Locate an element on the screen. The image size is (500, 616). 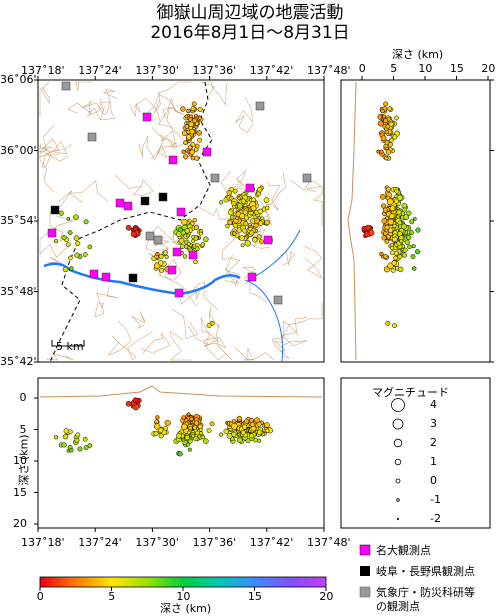
magnitude-label: -2 is located at coordinates (435, 518).